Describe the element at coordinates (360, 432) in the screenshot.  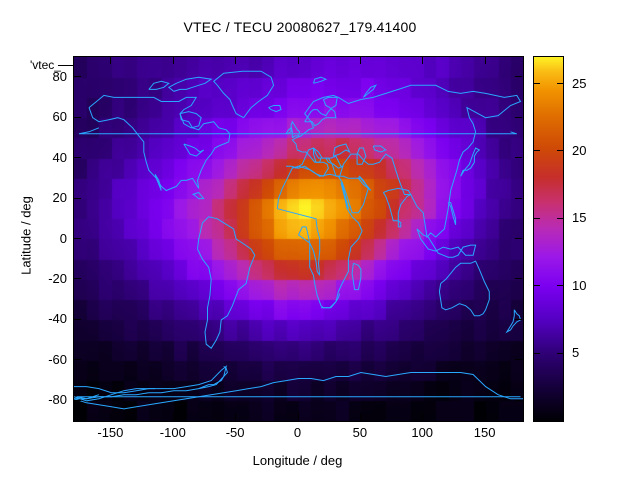
I see `x-tick-label: 50` at that location.